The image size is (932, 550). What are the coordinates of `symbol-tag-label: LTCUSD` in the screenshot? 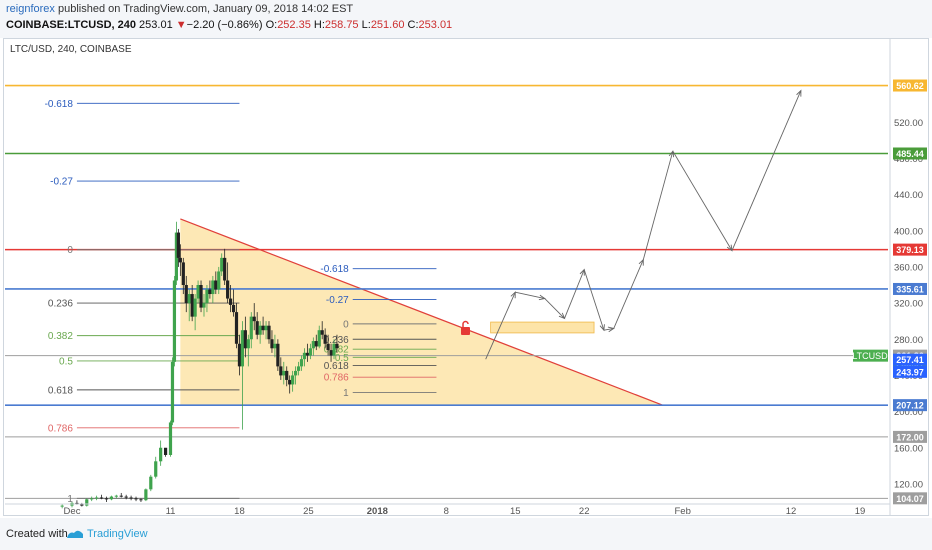 It's located at (870, 356).